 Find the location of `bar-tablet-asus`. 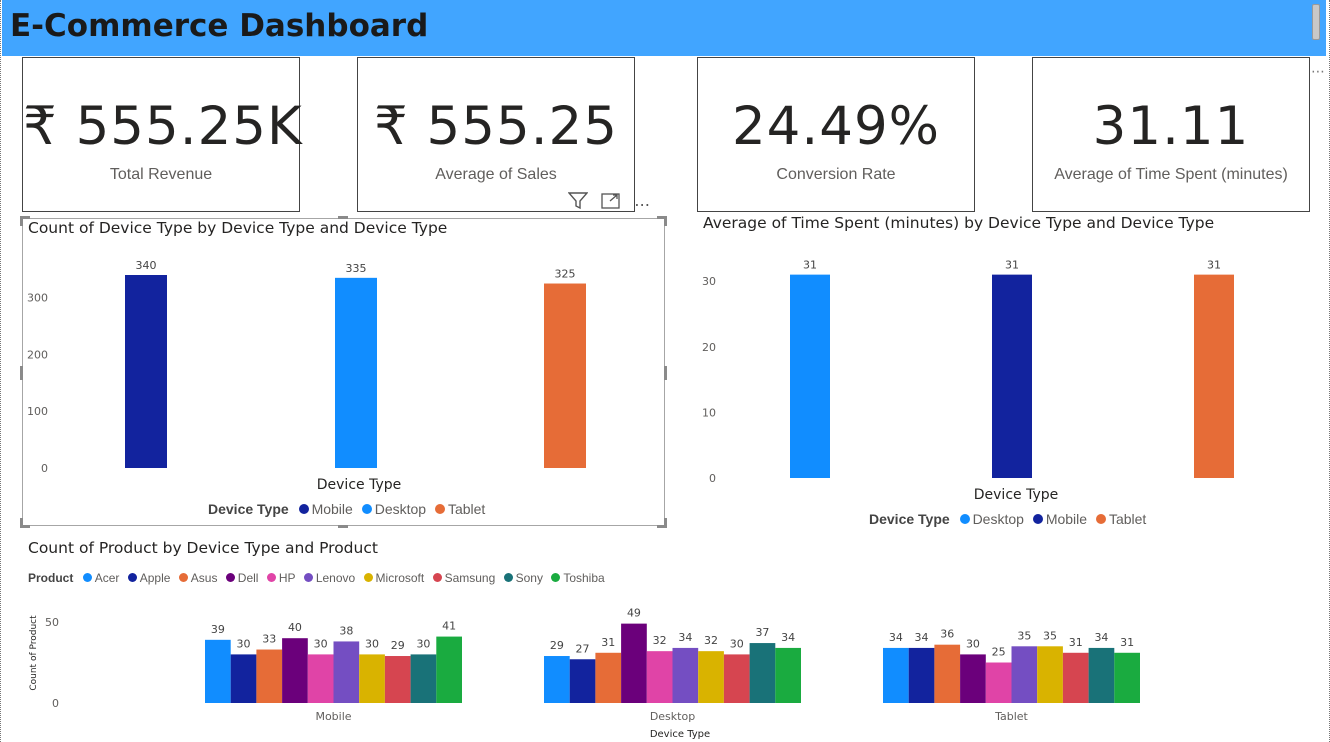

bar-tablet-asus is located at coordinates (947, 673).